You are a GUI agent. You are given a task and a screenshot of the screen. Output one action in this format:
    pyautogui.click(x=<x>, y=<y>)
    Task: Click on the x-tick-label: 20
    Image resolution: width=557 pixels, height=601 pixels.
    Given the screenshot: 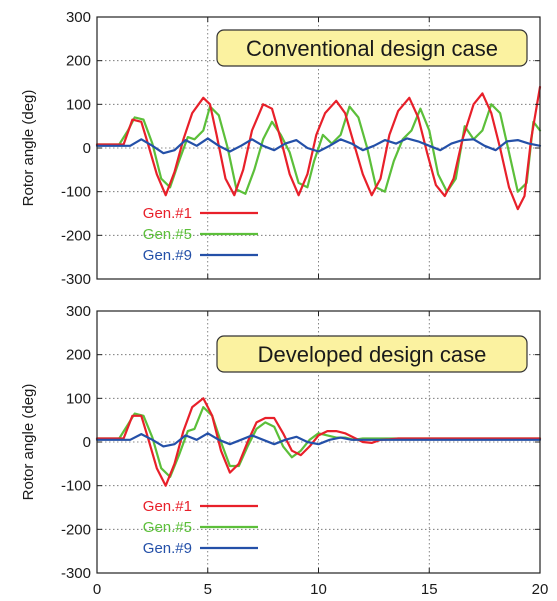 What is the action you would take?
    pyautogui.click(x=540, y=589)
    